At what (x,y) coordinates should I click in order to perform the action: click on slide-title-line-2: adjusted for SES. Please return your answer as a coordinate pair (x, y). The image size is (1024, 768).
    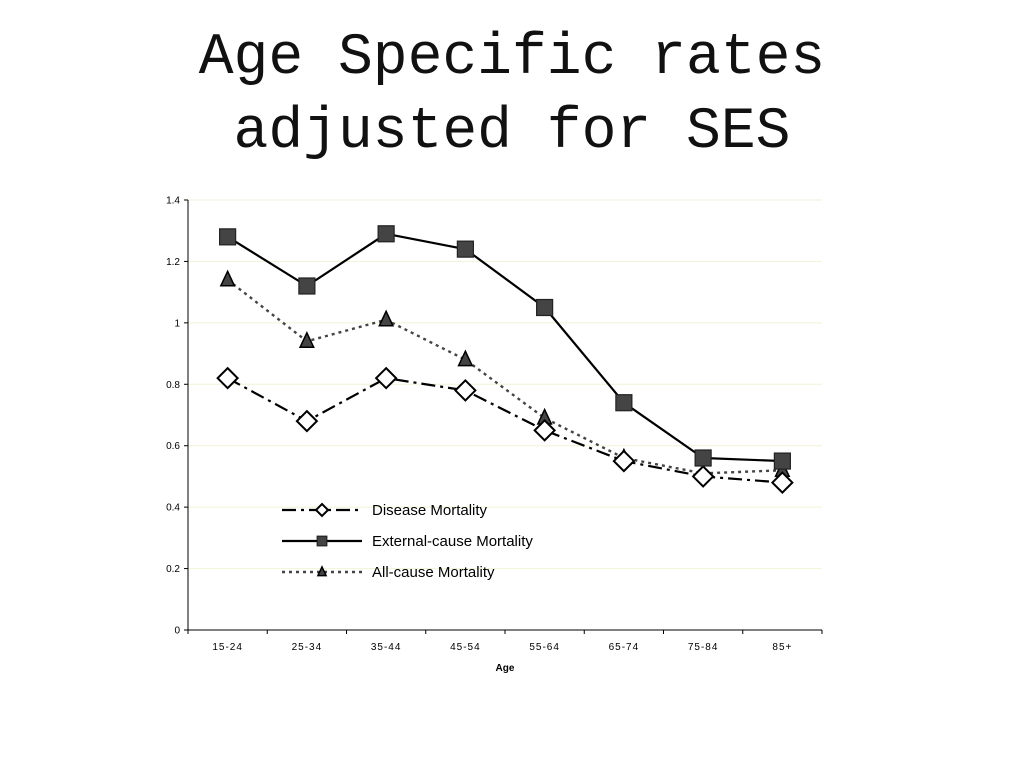
    Looking at the image, I should click on (512, 132).